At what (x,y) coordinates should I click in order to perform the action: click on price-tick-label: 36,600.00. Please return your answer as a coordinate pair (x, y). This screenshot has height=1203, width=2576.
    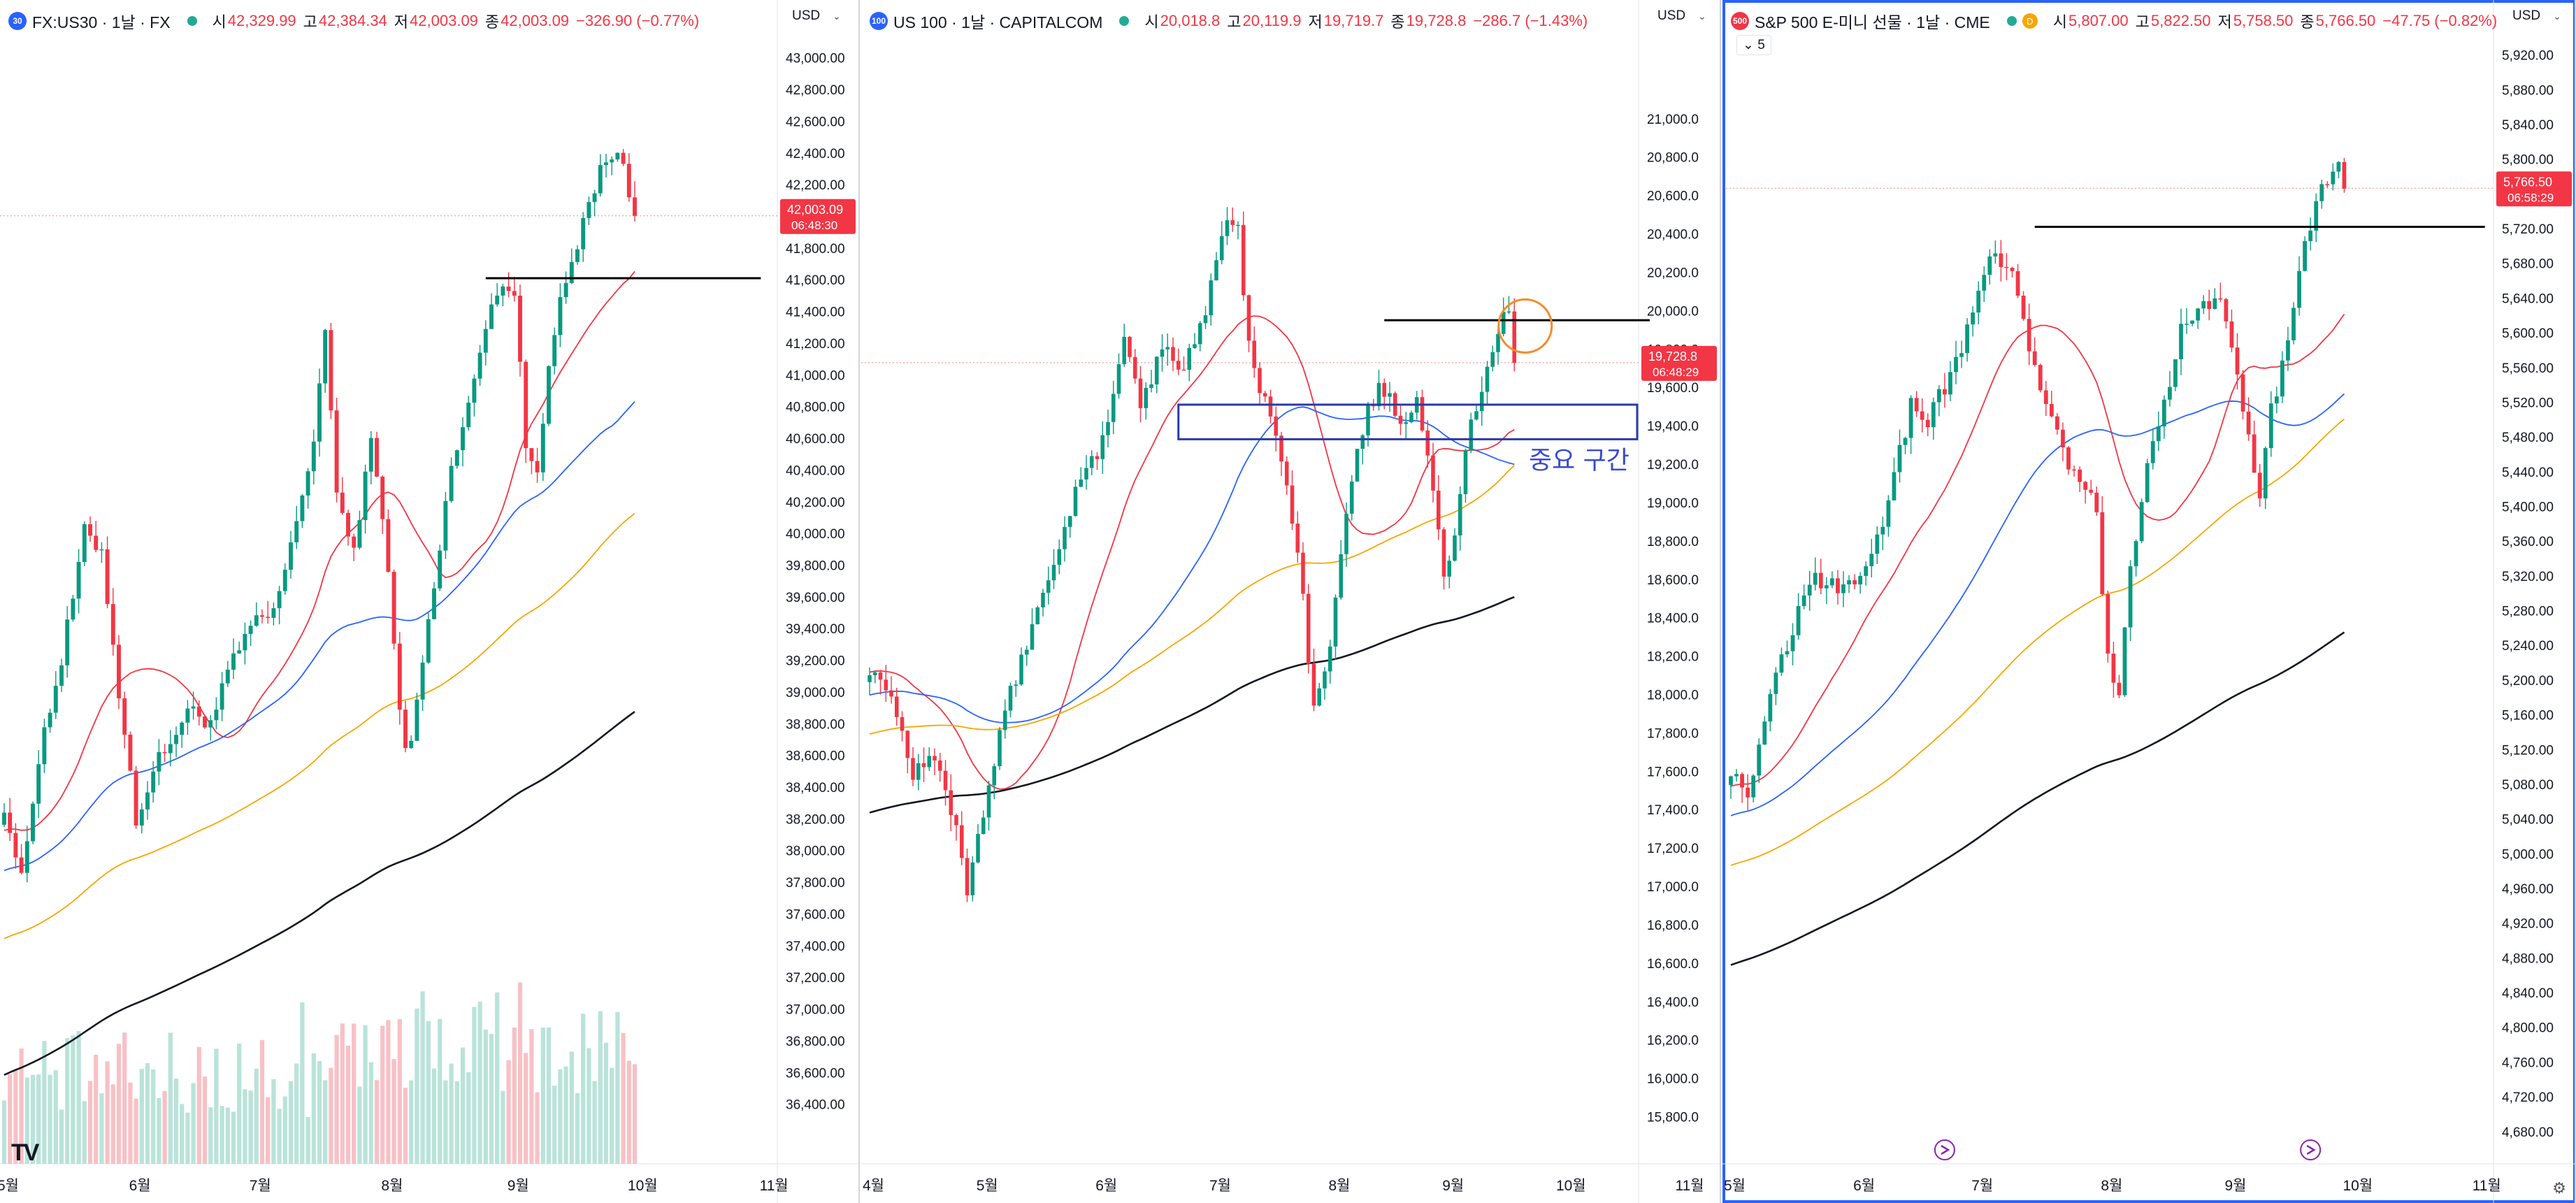
    Looking at the image, I should click on (815, 1073).